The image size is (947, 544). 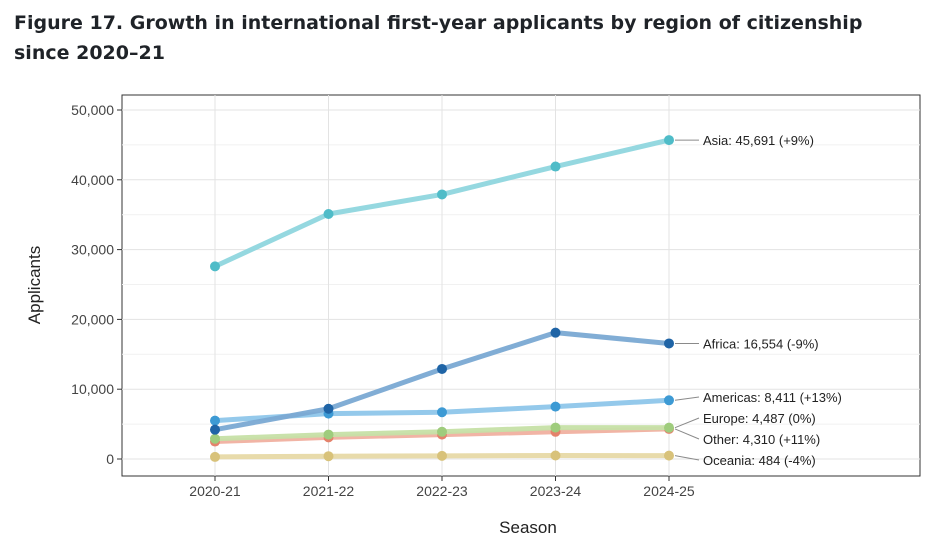 I want to click on end-label-europe: Europe: 4,487 (0%), so click(x=759, y=418).